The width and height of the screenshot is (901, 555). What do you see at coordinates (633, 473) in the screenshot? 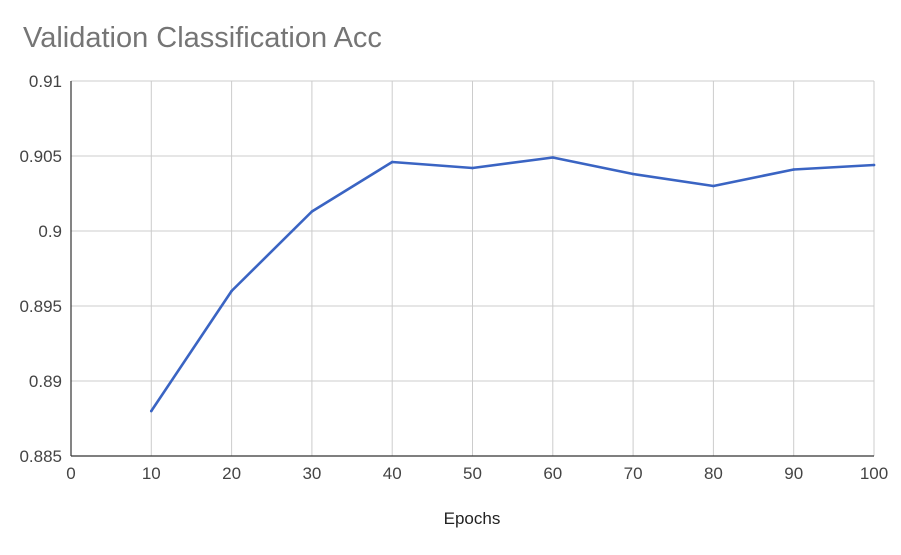
I see `x-tick-label: 70` at bounding box center [633, 473].